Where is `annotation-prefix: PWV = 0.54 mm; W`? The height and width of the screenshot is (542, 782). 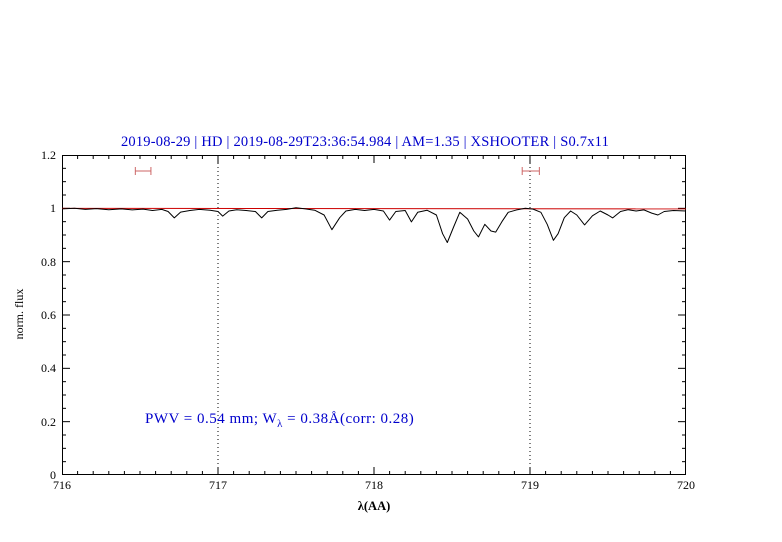
annotation-prefix: PWV = 0.54 mm; W is located at coordinates (211, 419).